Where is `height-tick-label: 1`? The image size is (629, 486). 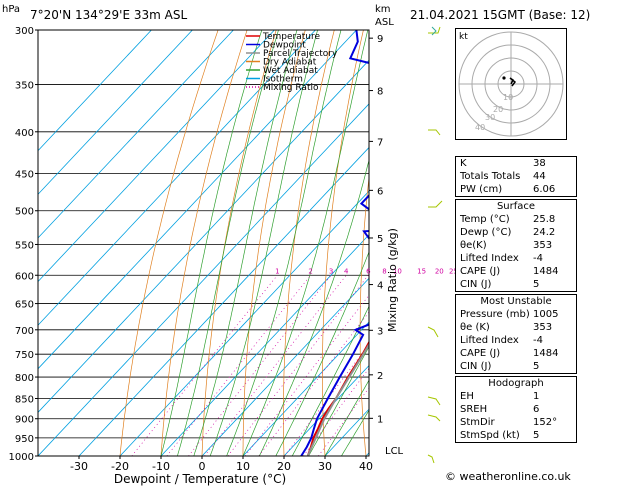 height-tick-label: 1 is located at coordinates (380, 419).